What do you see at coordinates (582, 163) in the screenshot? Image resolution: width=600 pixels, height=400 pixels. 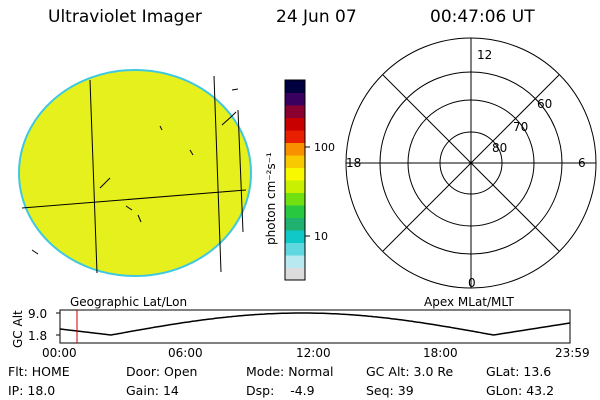 I see `mlt-label-6: 6` at bounding box center [582, 163].